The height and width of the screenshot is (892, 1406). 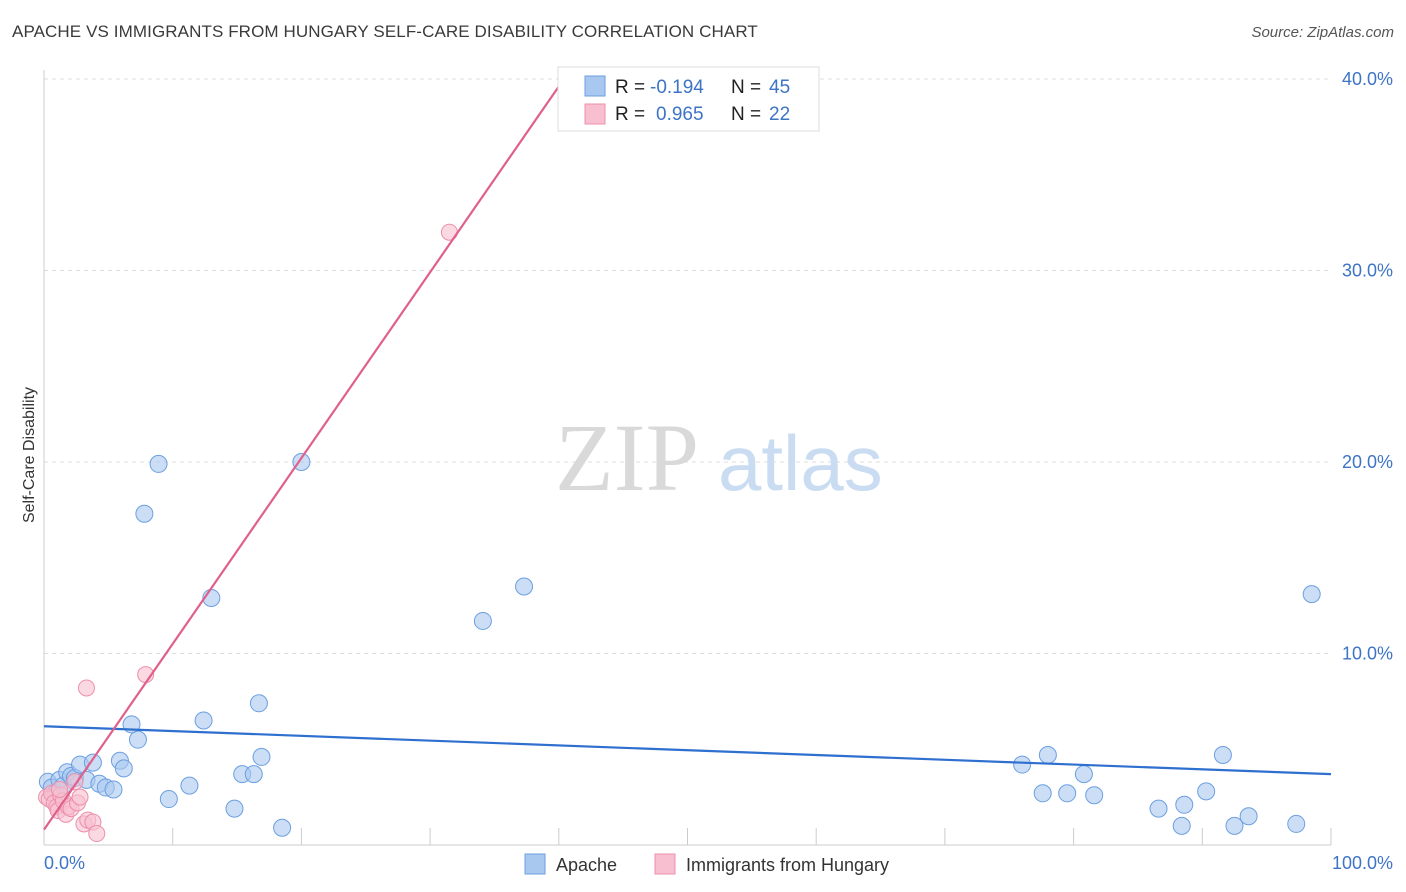 What do you see at coordinates (779, 87) in the screenshot?
I see `legend-n-value-1: 45` at bounding box center [779, 87].